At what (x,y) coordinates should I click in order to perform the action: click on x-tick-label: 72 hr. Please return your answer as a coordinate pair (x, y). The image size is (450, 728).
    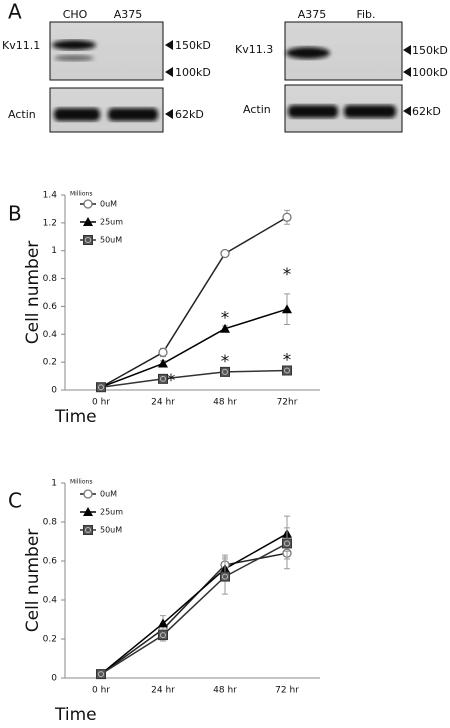
    Looking at the image, I should click on (287, 691).